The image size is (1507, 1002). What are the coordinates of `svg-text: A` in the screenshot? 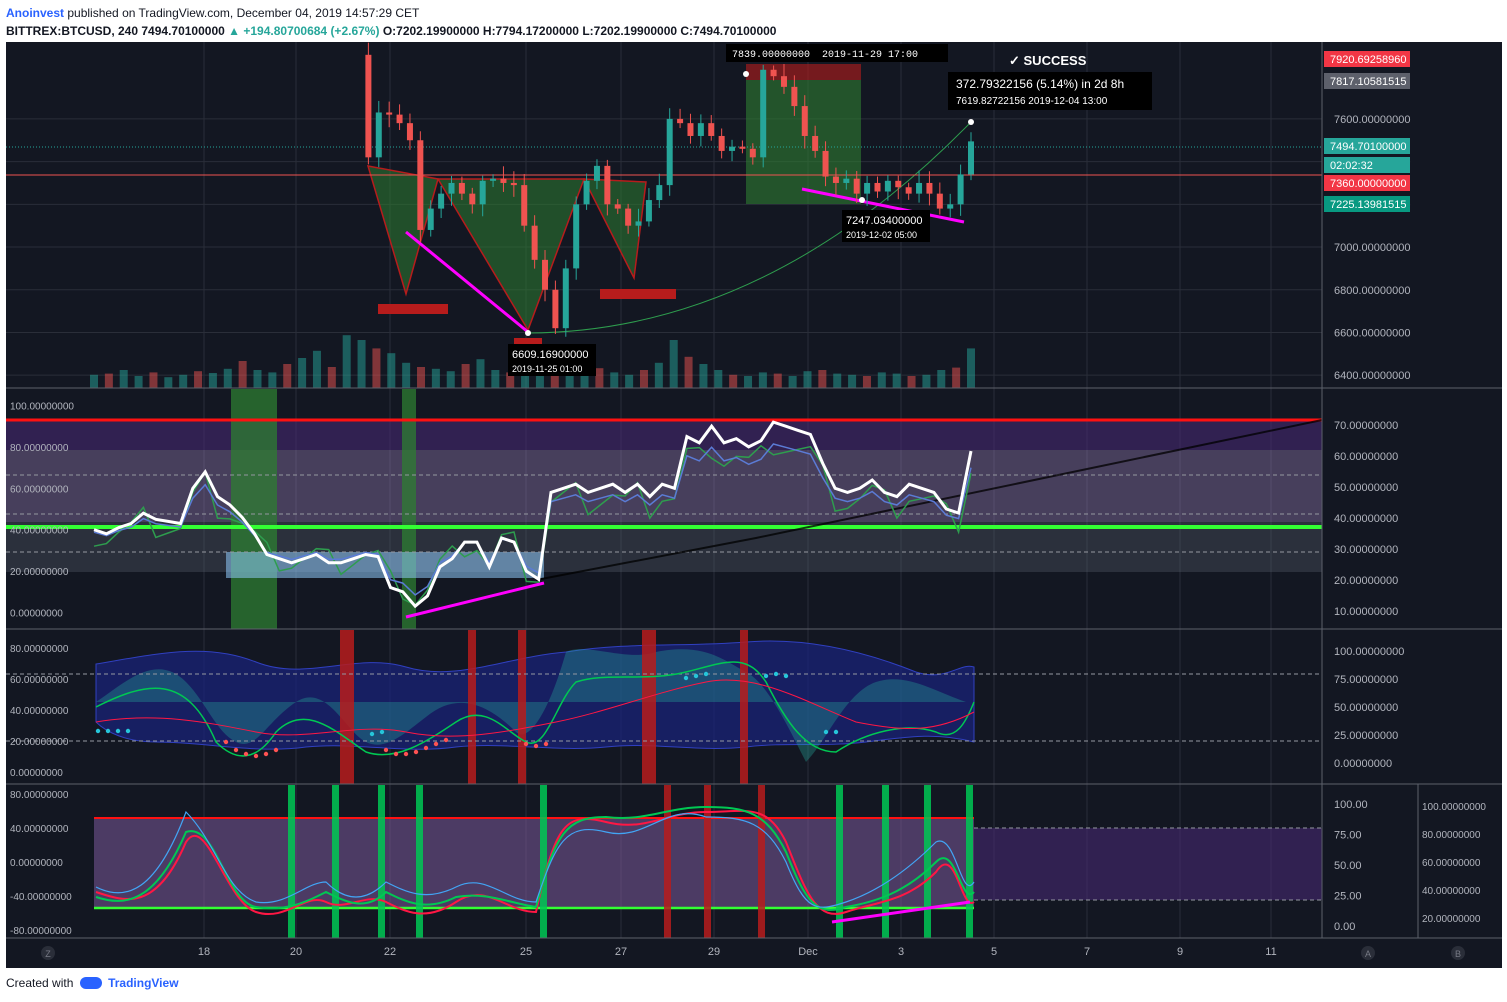 It's located at (1368, 954).